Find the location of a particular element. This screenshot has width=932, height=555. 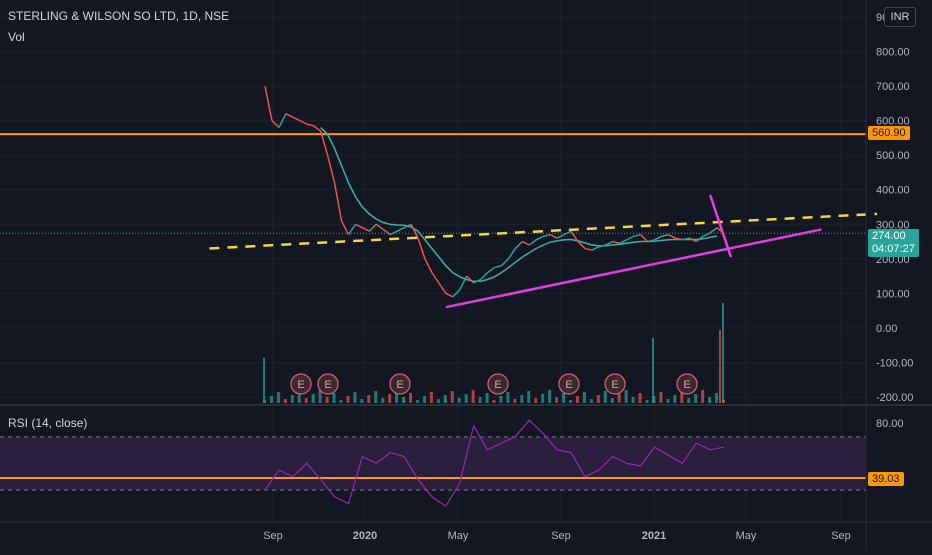

currency-button: INR is located at coordinates (900, 17).